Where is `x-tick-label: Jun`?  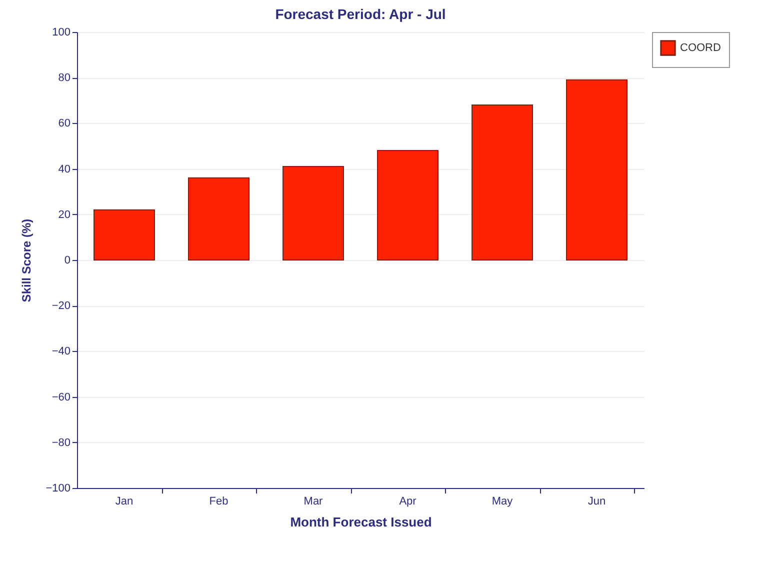
x-tick-label: Jun is located at coordinates (597, 502).